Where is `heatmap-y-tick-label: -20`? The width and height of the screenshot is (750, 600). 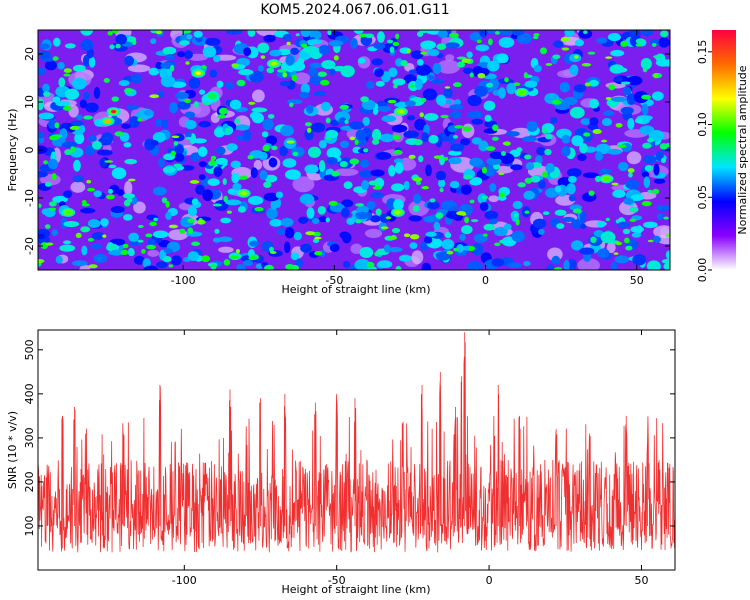 heatmap-y-tick-label: -20 is located at coordinates (29, 246).